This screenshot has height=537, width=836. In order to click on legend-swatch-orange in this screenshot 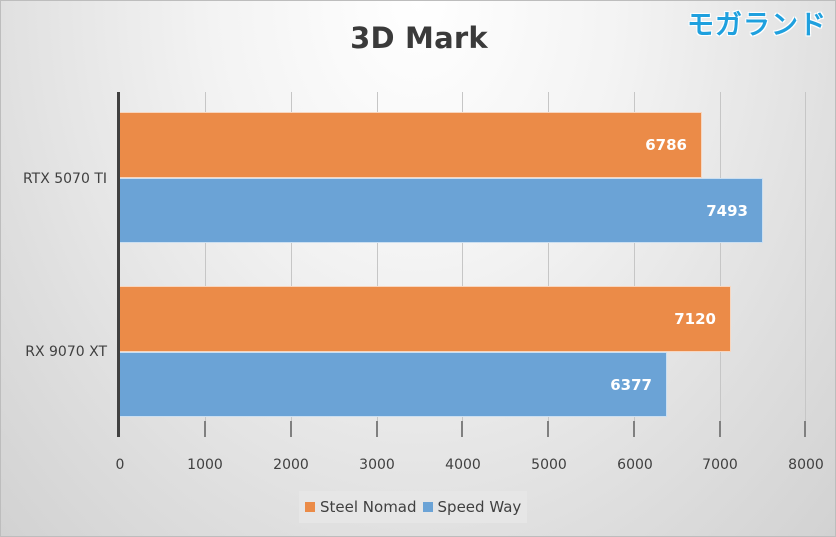, I will do `click(310, 507)`.